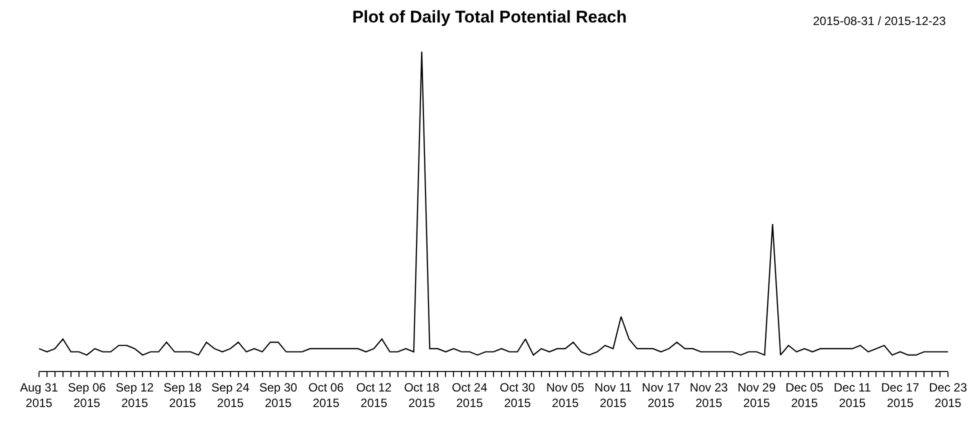 This screenshot has height=422, width=979. What do you see at coordinates (565, 395) in the screenshot?
I see `x-tick-label: Nov 05 2015` at bounding box center [565, 395].